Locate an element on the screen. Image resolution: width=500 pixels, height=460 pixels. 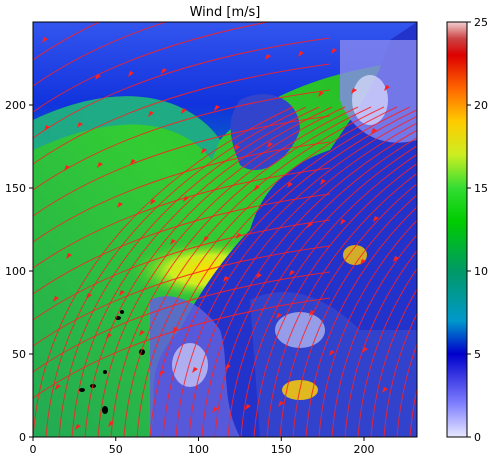
x-axis: 0 50 100 150 200 is located at coordinates (202, 446).